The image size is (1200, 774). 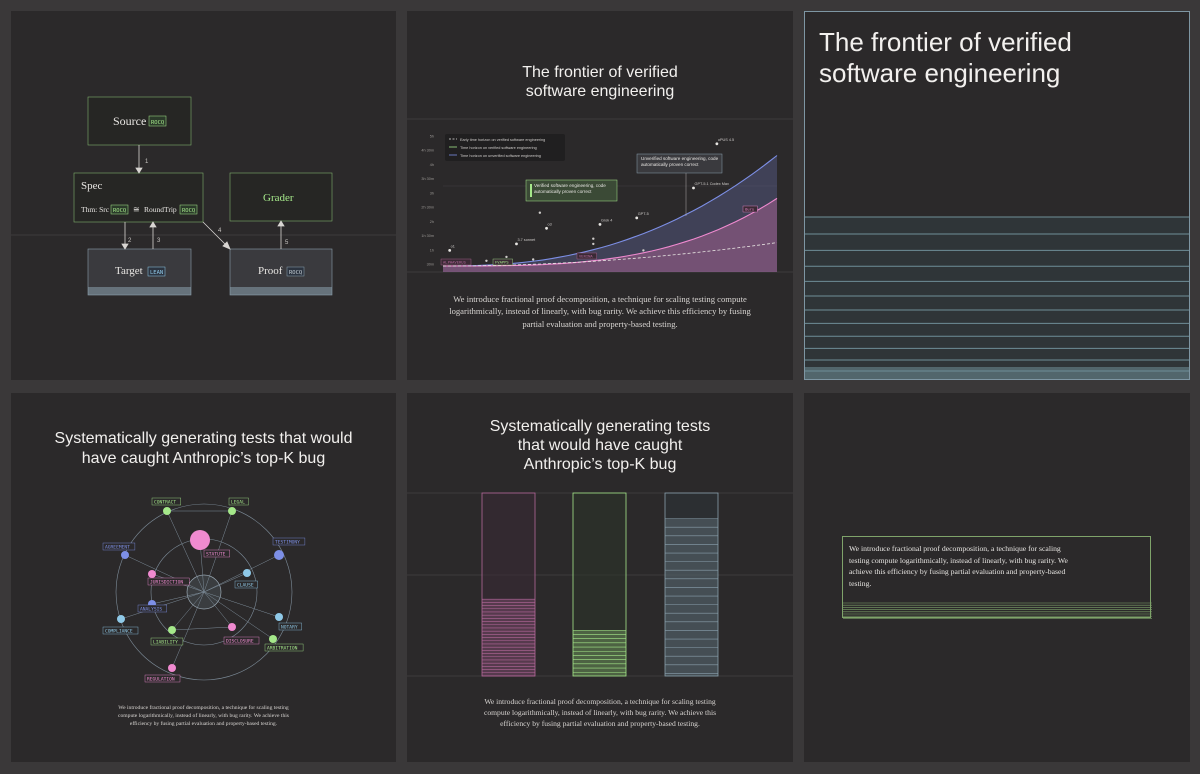 What do you see at coordinates (129, 121) in the screenshot?
I see `source-label: Source` at bounding box center [129, 121].